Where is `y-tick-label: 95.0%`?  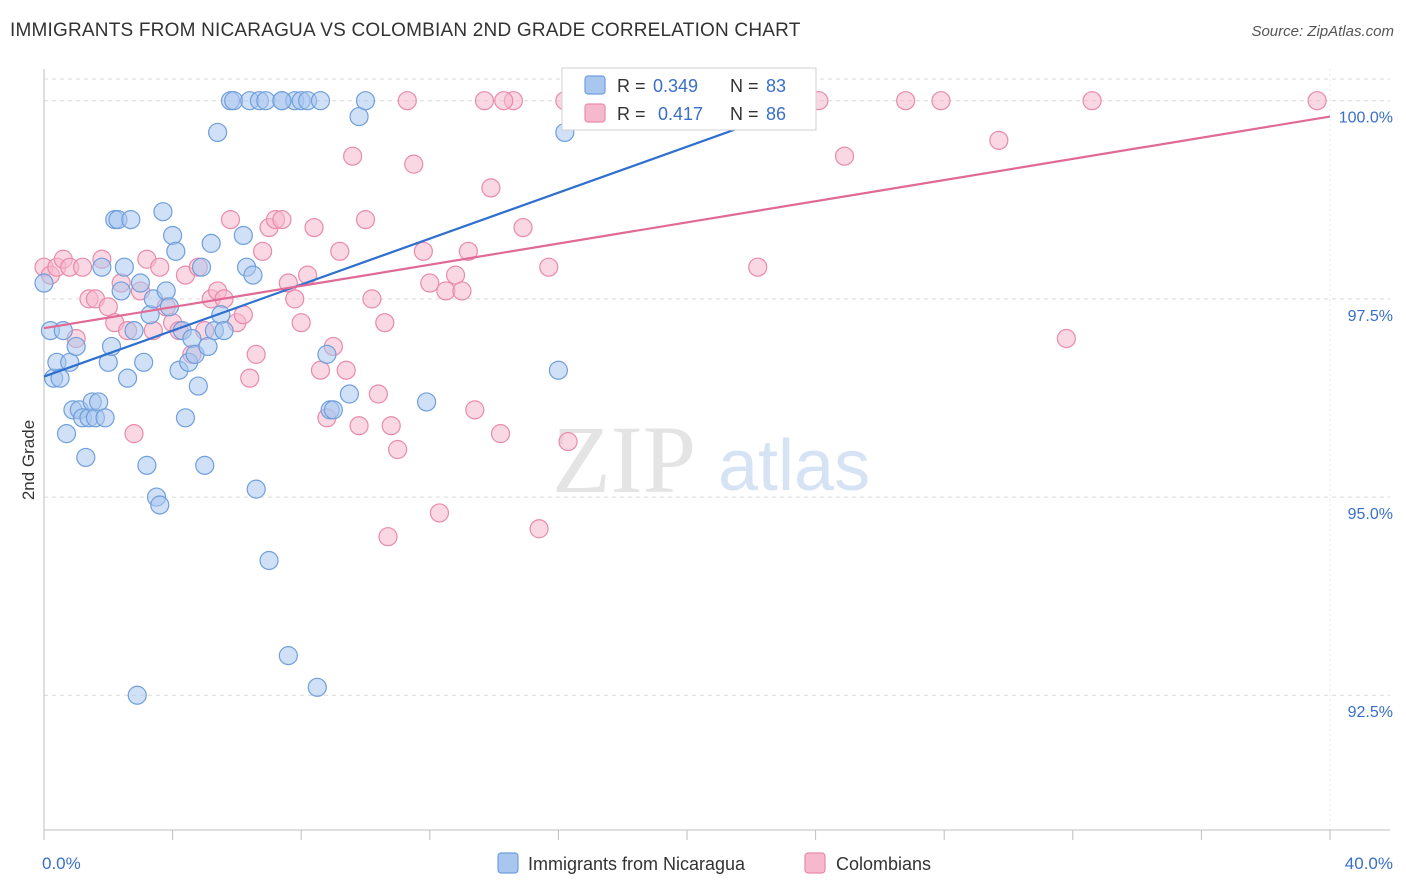
y-tick-label: 95.0% is located at coordinates (1370, 514).